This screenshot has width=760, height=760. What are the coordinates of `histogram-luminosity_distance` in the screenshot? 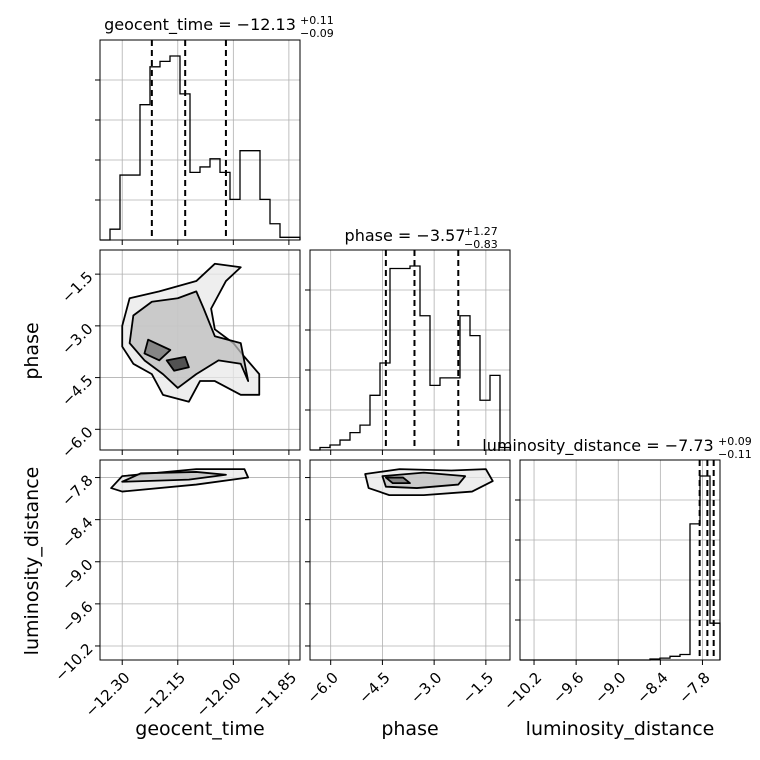 It's located at (618, 562).